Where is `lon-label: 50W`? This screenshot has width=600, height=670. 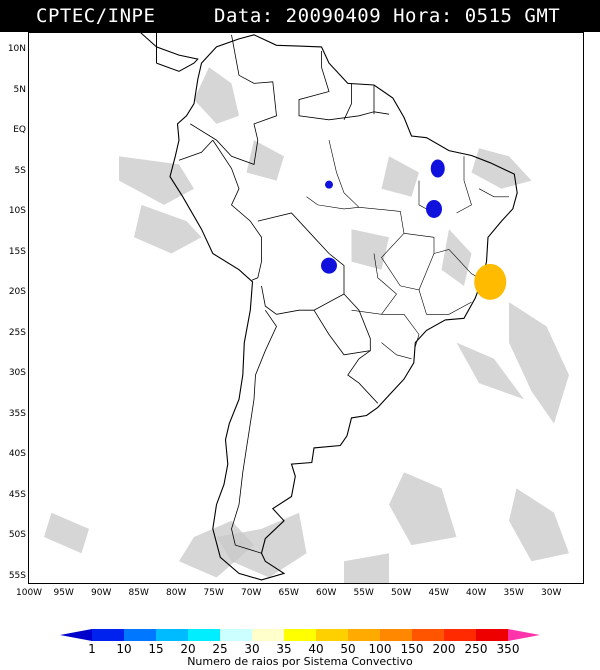 lon-label: 50W is located at coordinates (401, 593).